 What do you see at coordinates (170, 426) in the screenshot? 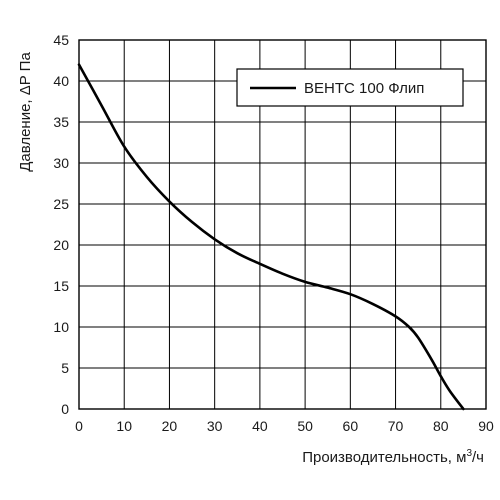
I see `x-tick-label: 20` at bounding box center [170, 426].